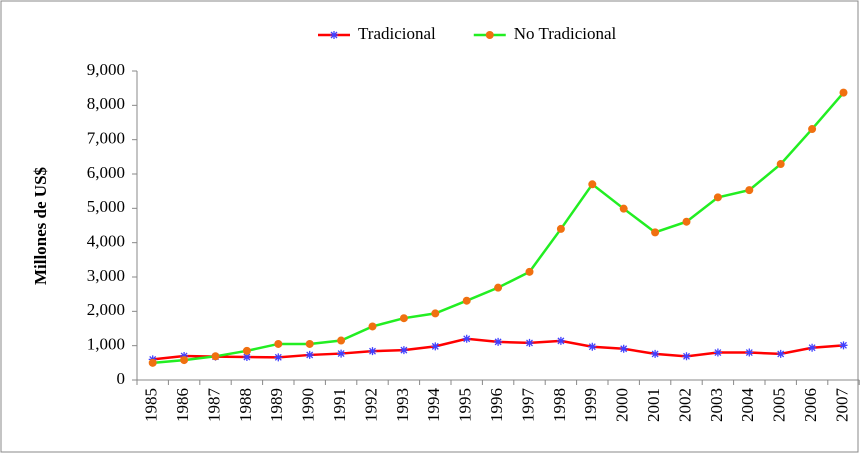  I want to click on legend-label: Tradicional, so click(397, 33).